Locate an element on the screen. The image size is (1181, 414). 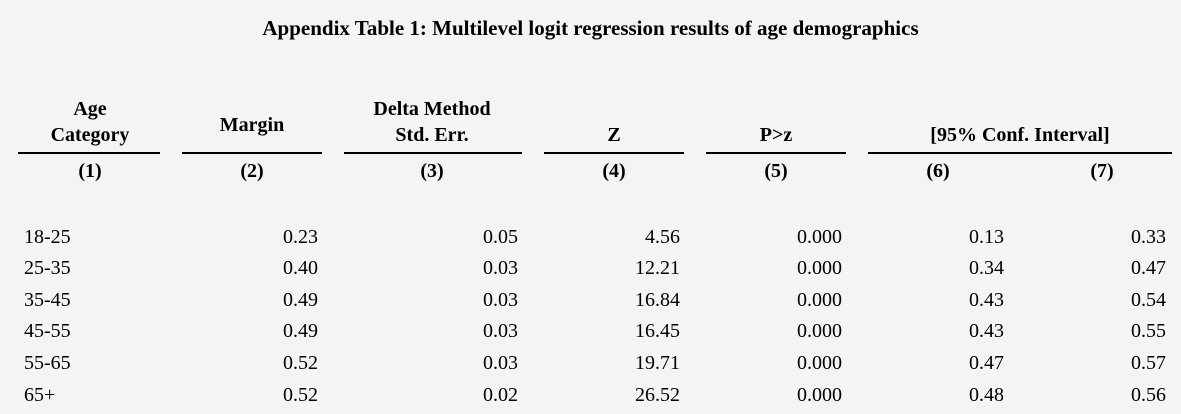
header-age-line2: Category is located at coordinates (90, 135).